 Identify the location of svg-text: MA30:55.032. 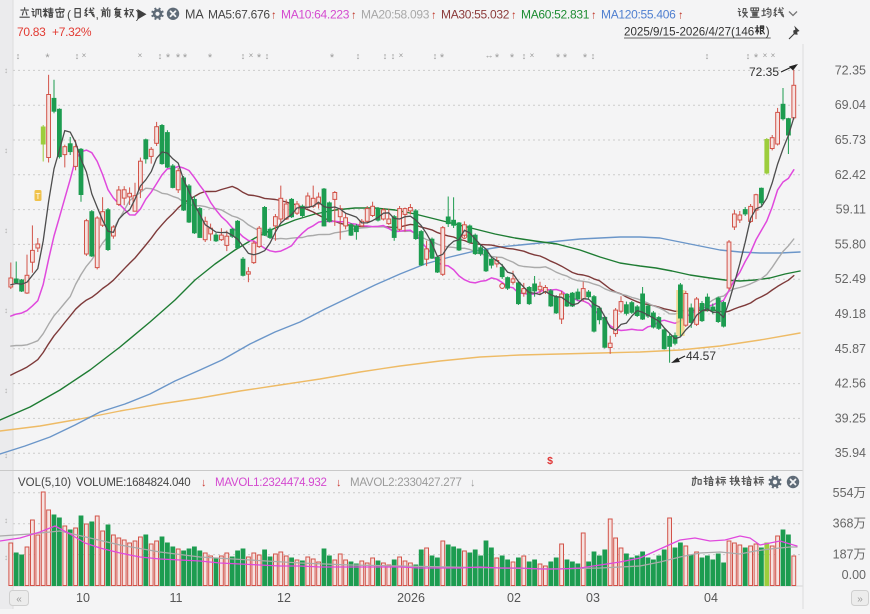
(475, 15).